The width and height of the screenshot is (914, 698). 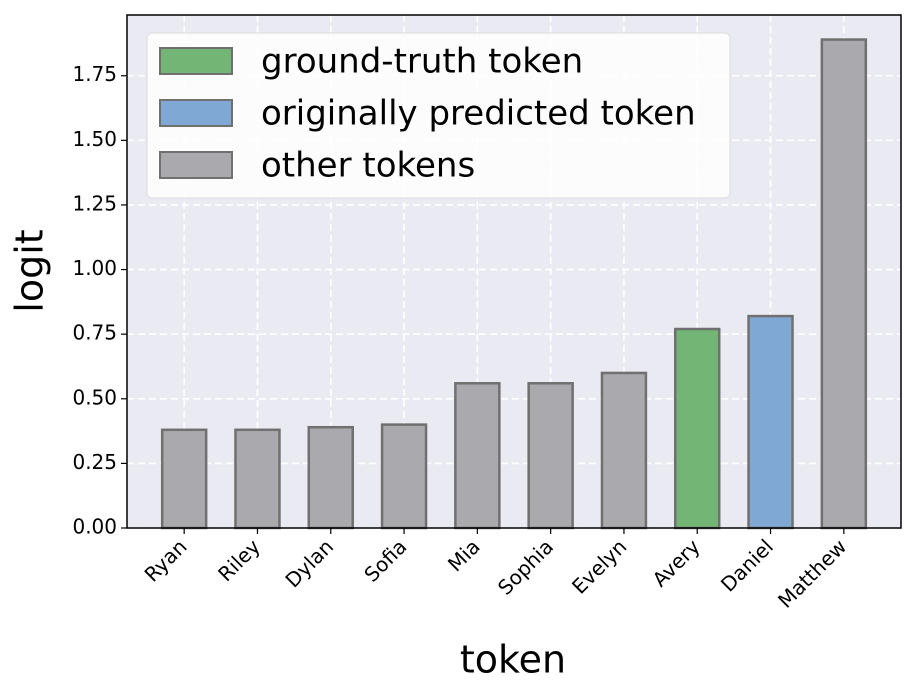 I want to click on legend-label: originally predicted token, so click(x=478, y=114).